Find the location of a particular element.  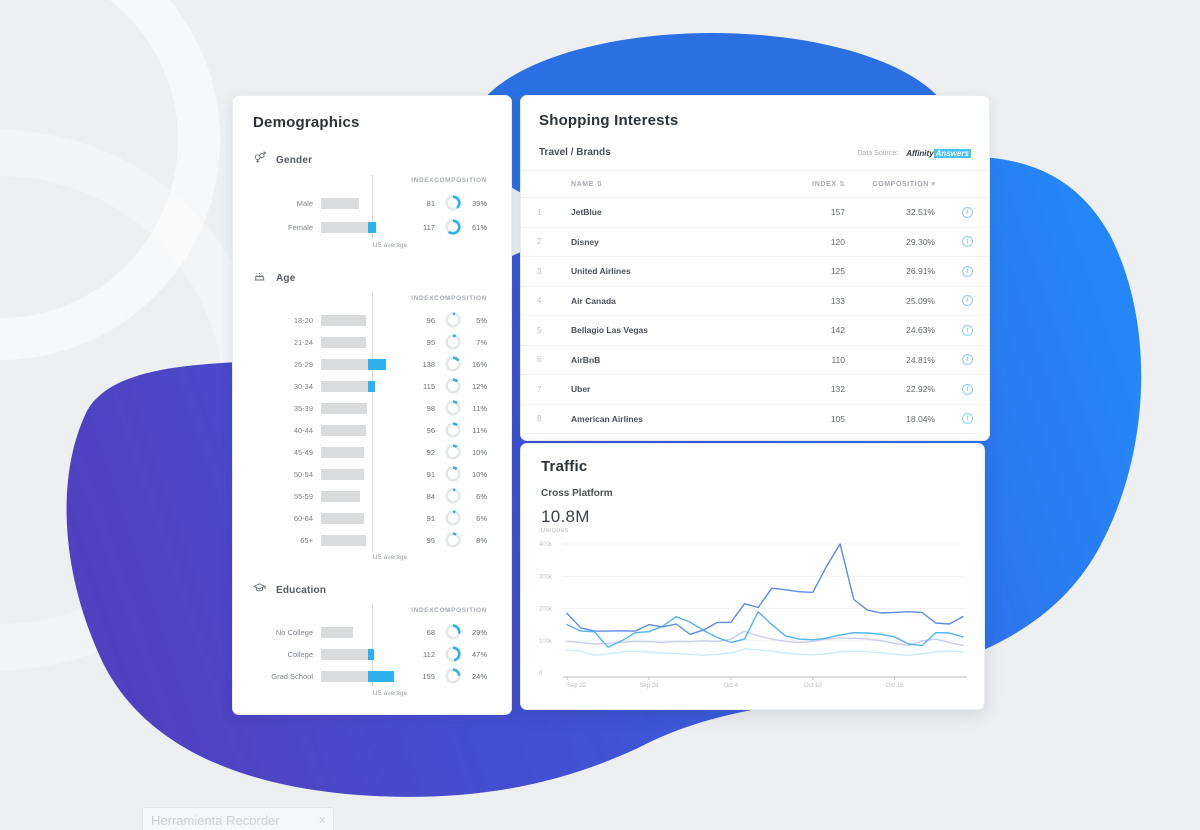

section-name: Age is located at coordinates (286, 278).